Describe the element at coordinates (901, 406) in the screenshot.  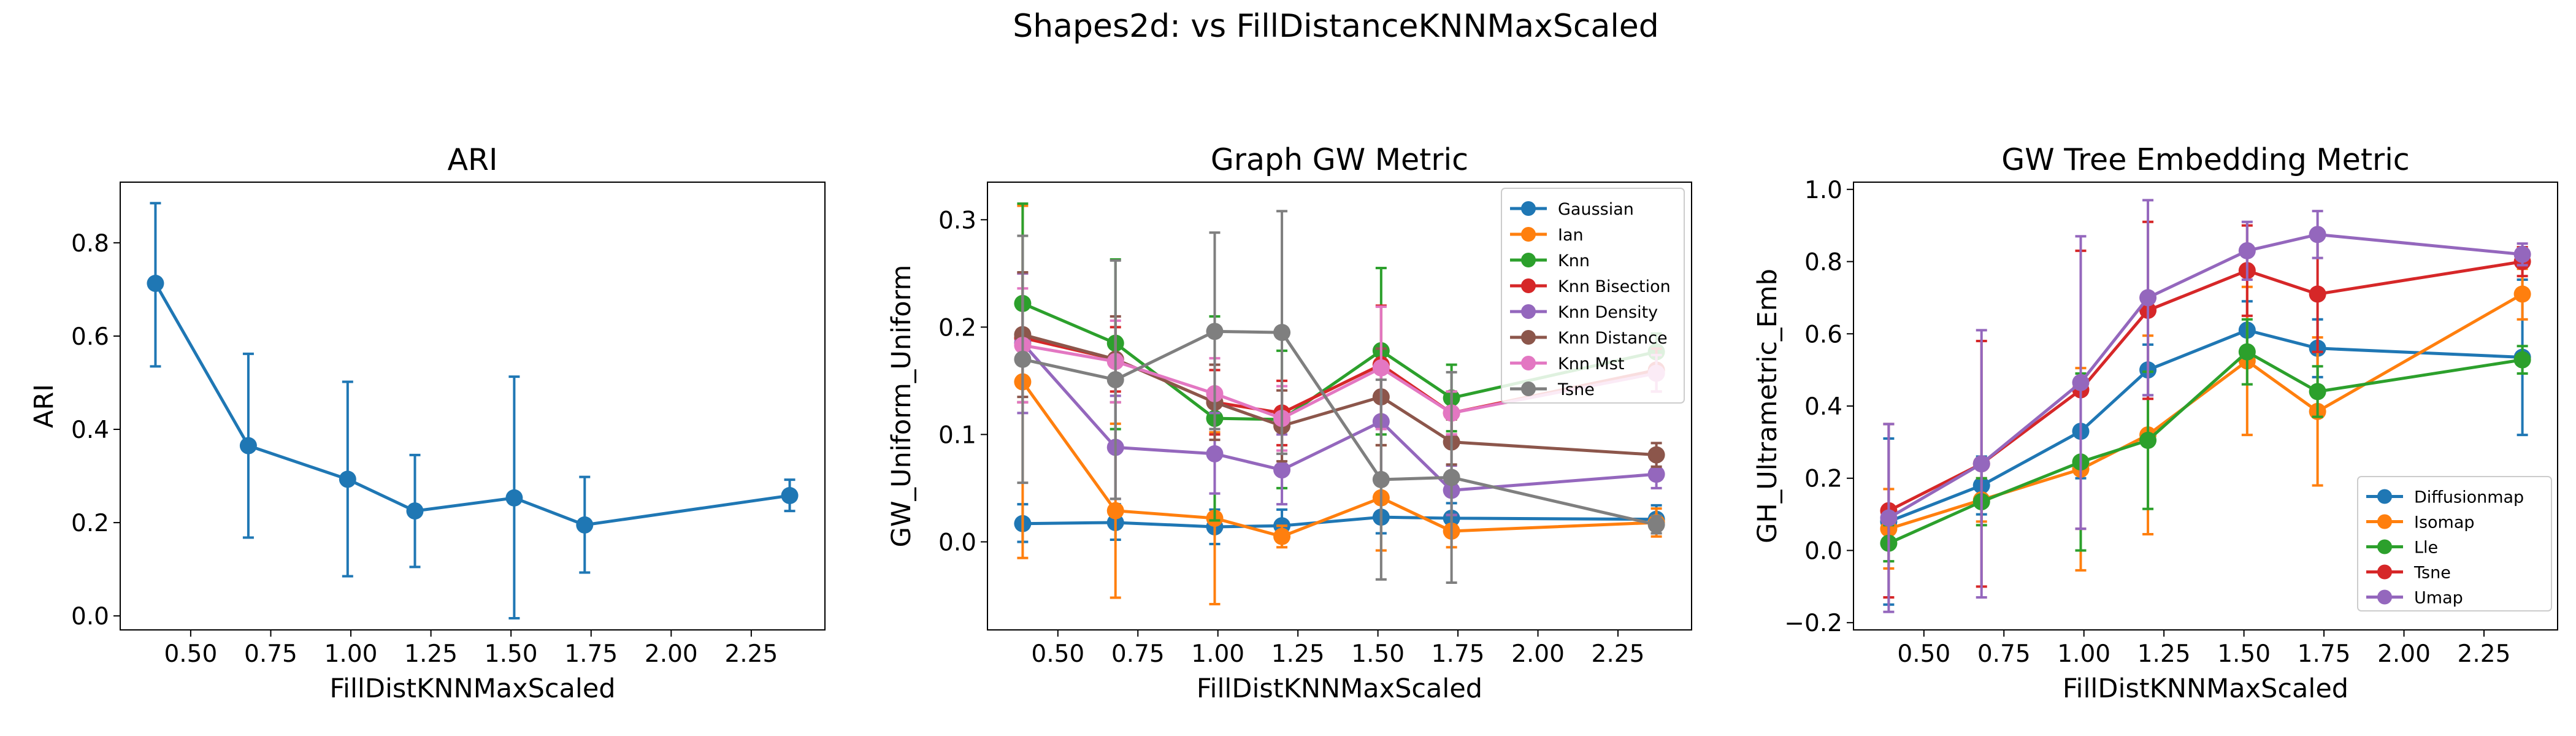
I see `y-axis-label: GW_Uniform_Uniform` at that location.